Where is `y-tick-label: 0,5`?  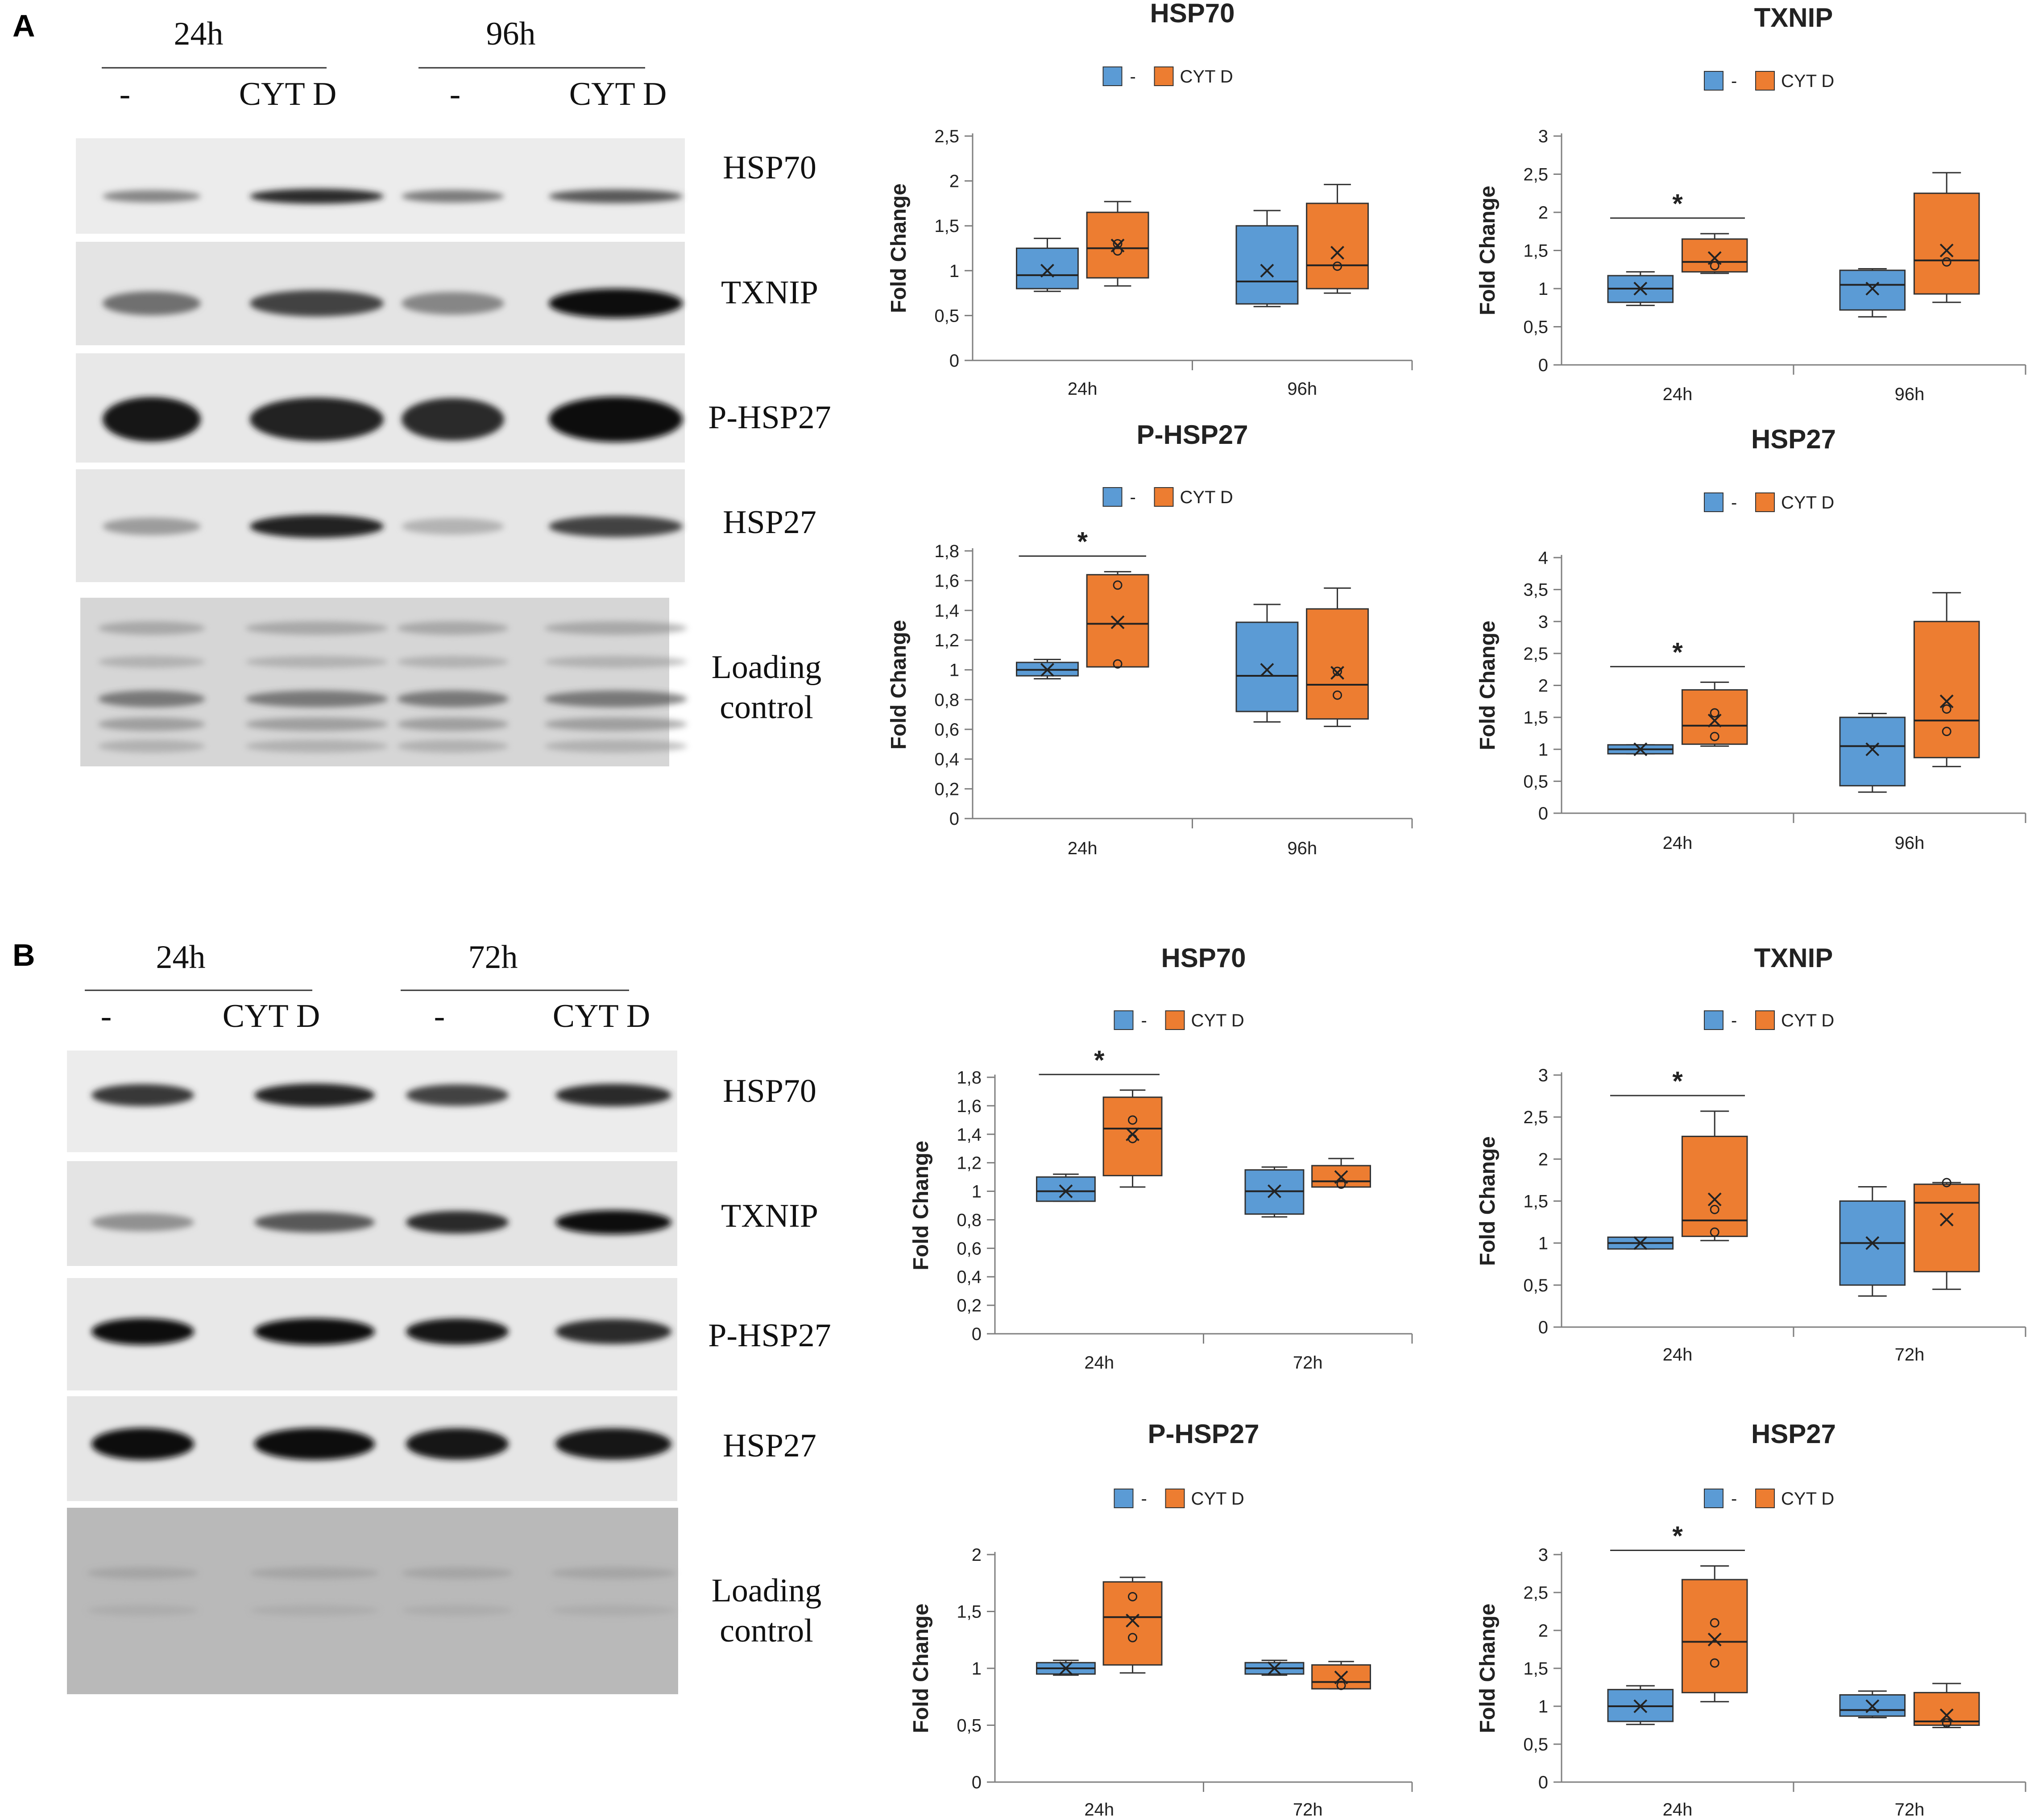
y-tick-label: 0,5 is located at coordinates (1535, 1745).